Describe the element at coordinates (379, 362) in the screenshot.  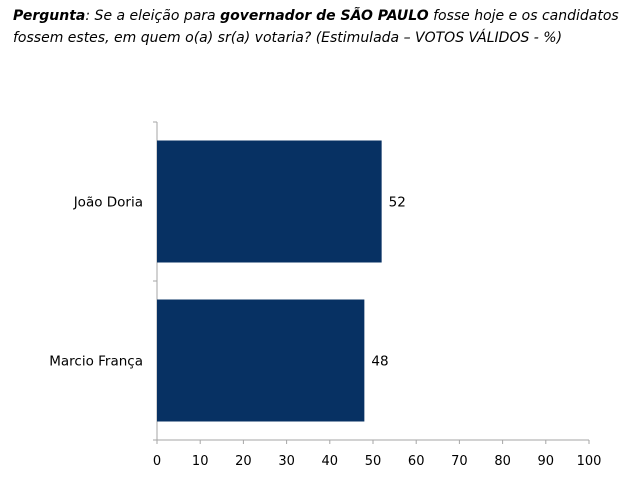
I see `data-label: 48` at that location.